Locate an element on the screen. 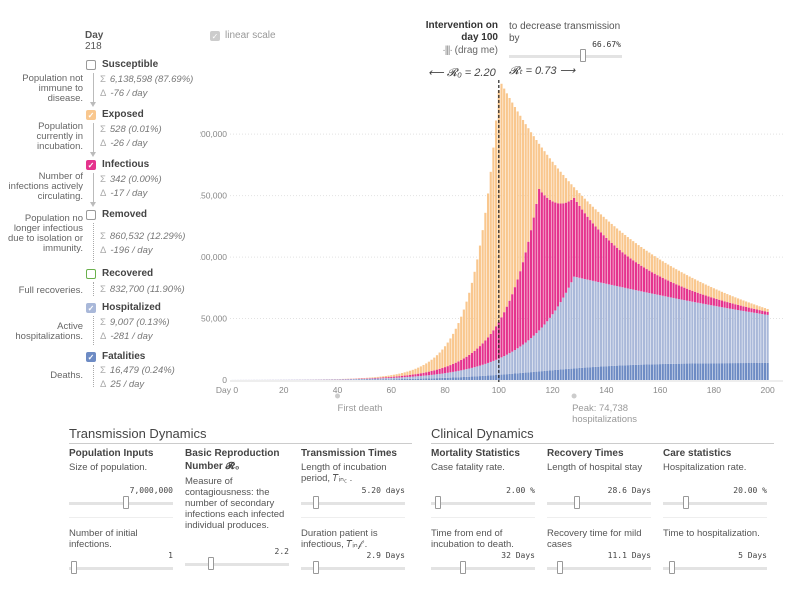 The width and height of the screenshot is (806, 590). clinical-col2-slider2 is located at coordinates (715, 568).